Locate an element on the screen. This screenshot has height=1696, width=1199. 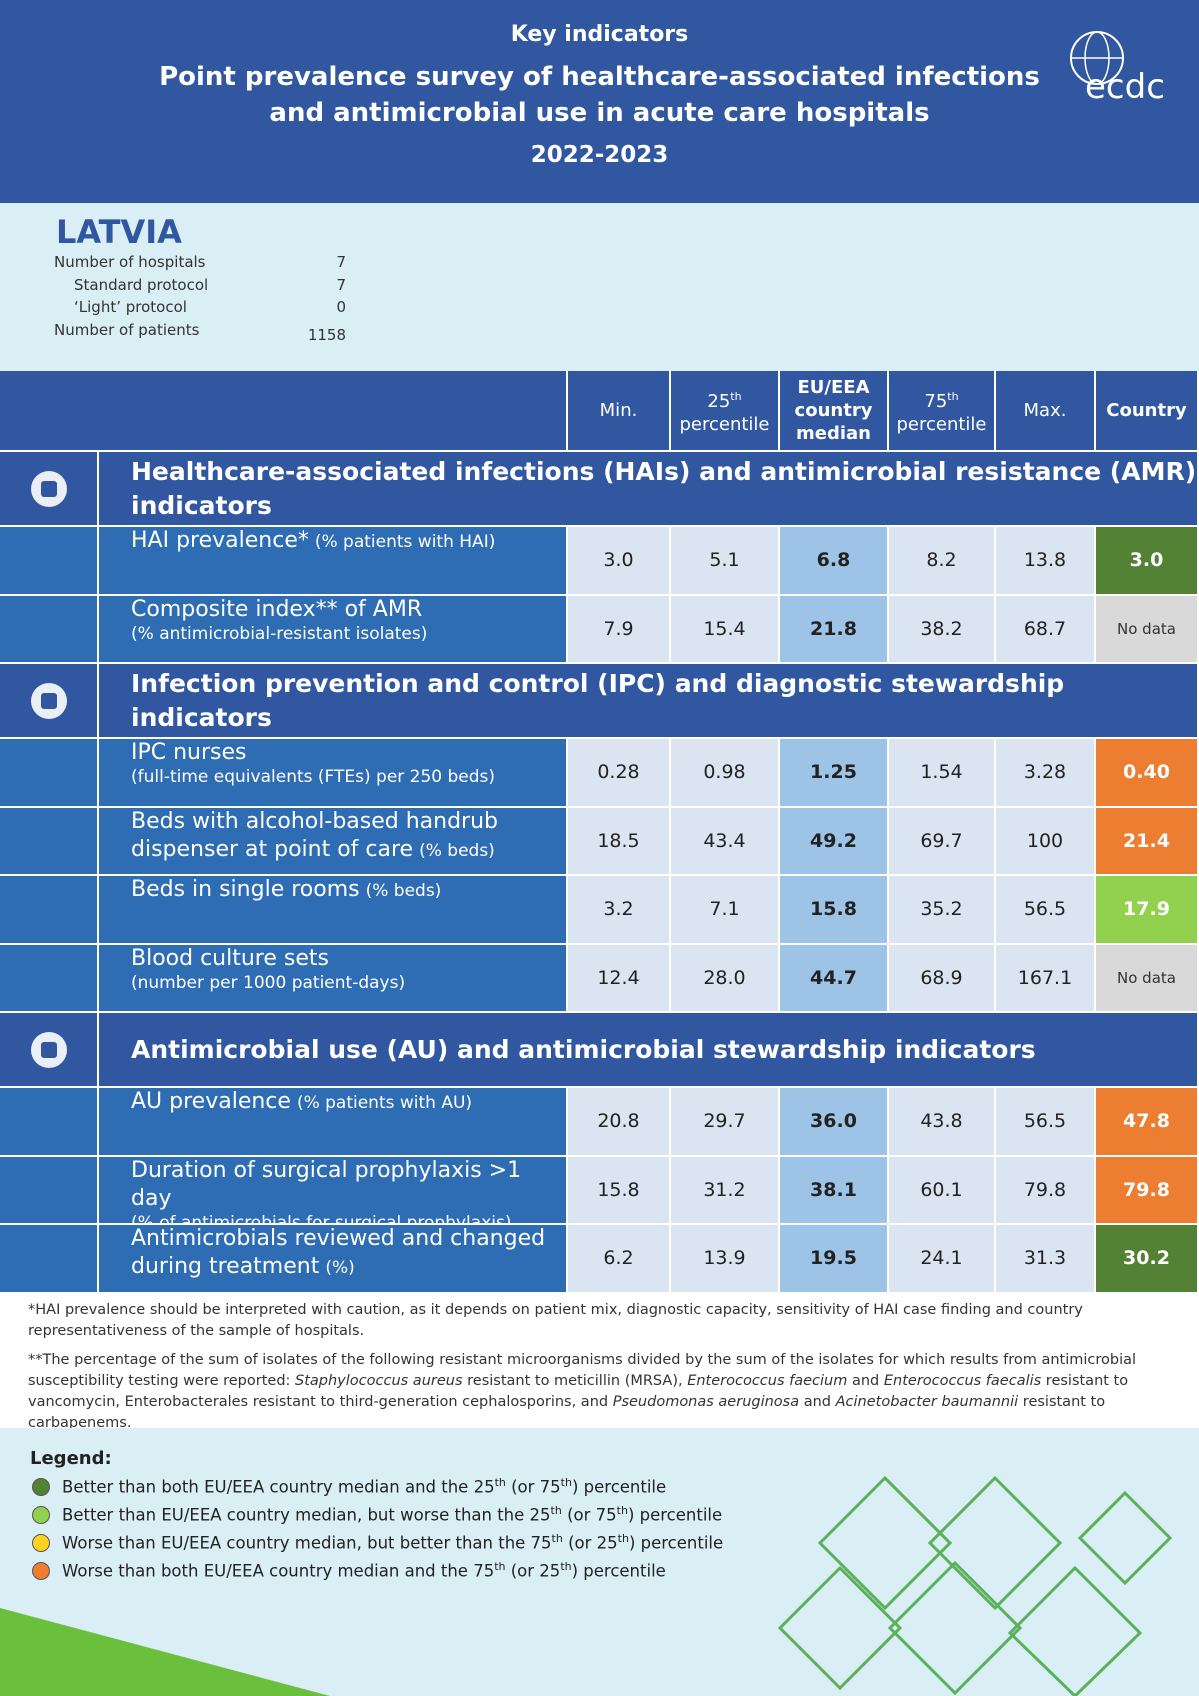
column-header-text: EU/EEA country median is located at coordinates (833, 410).